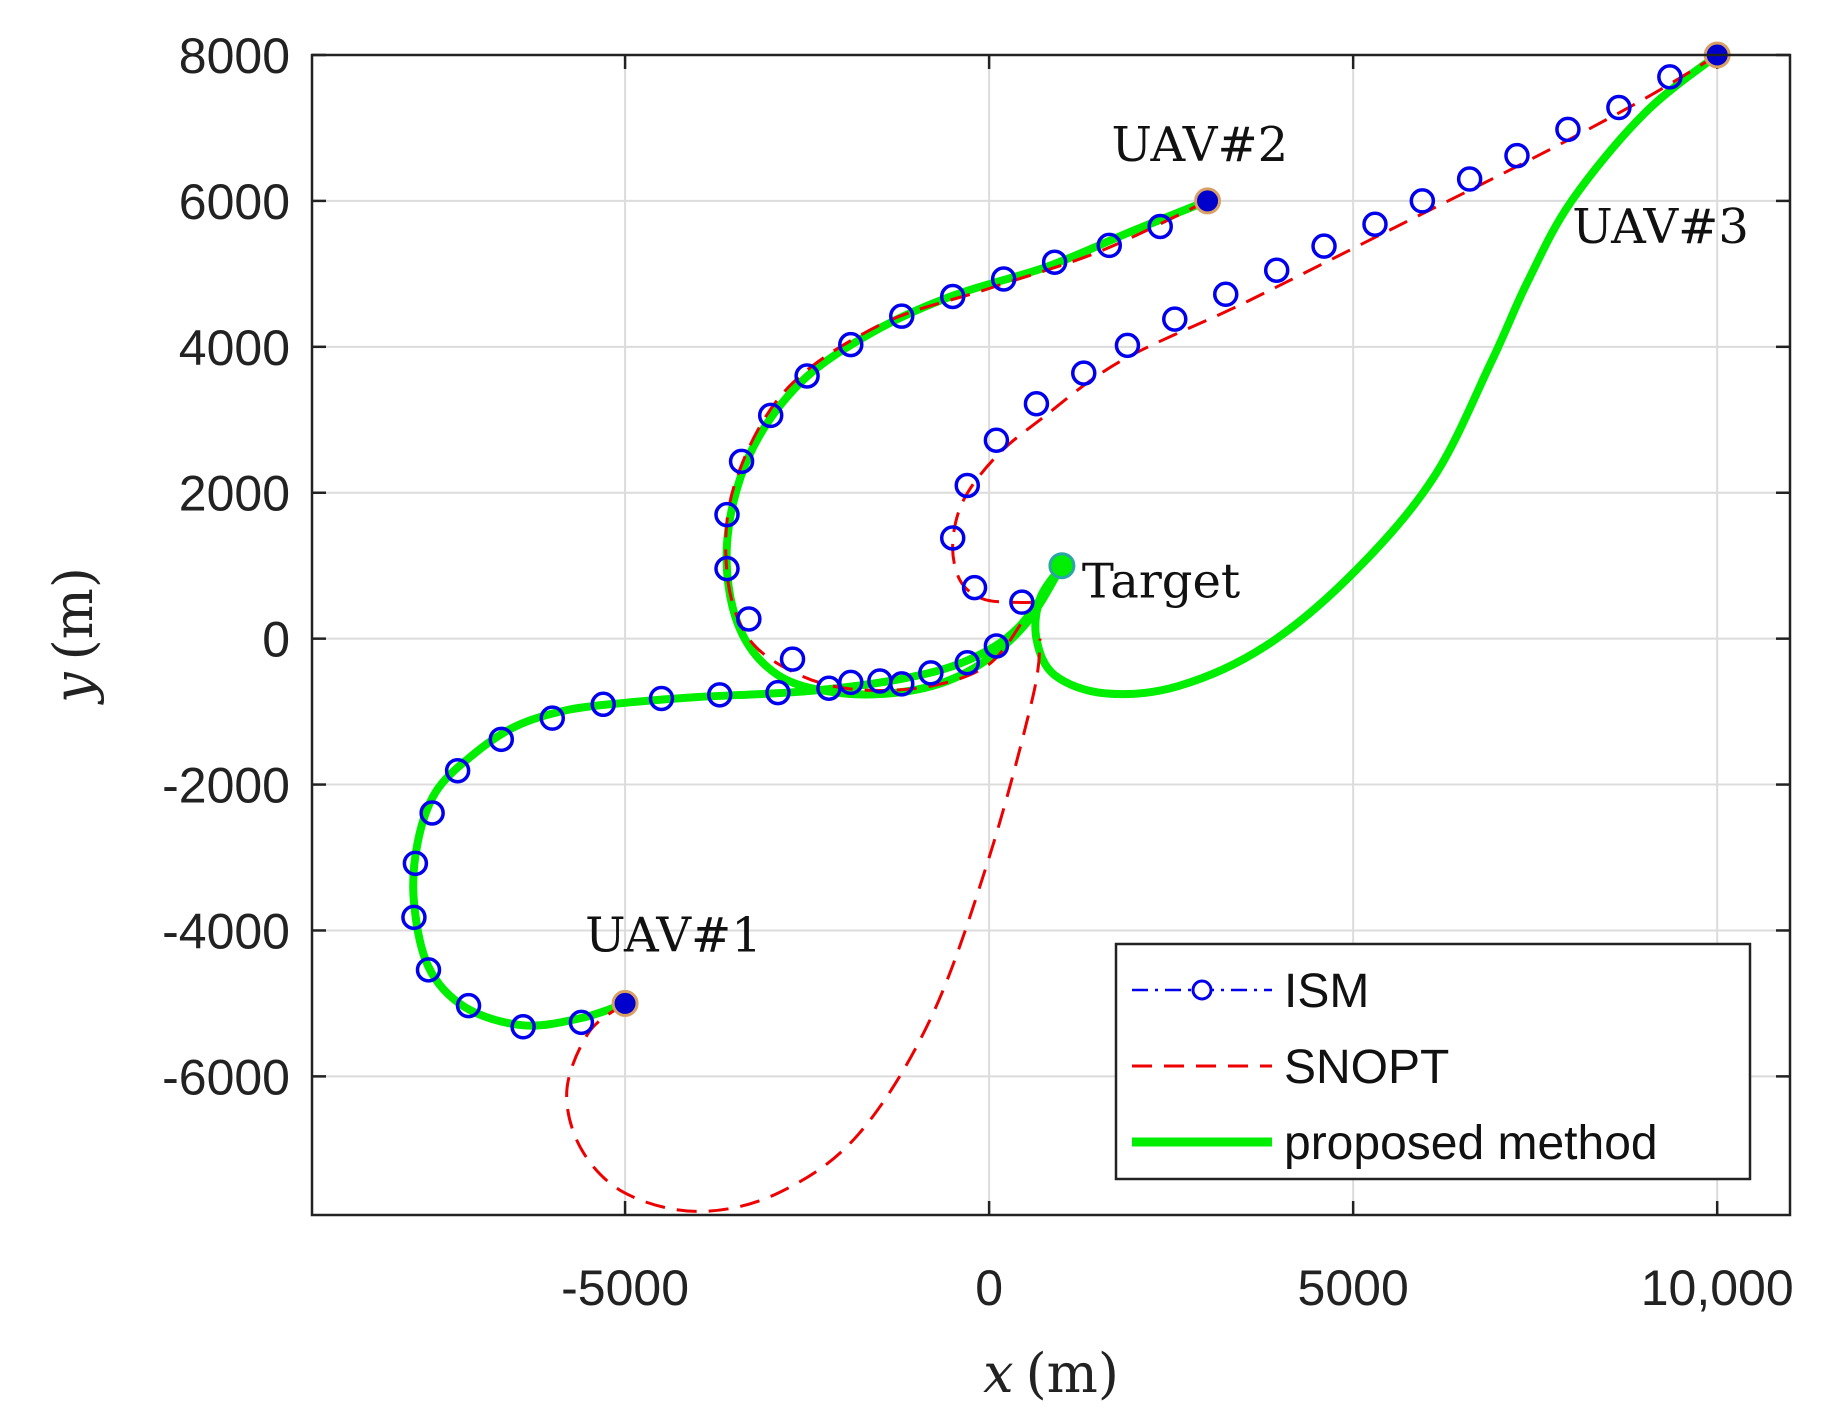  Describe the element at coordinates (1717, 1288) in the screenshot. I see `x-tick-label: 10,000` at that location.